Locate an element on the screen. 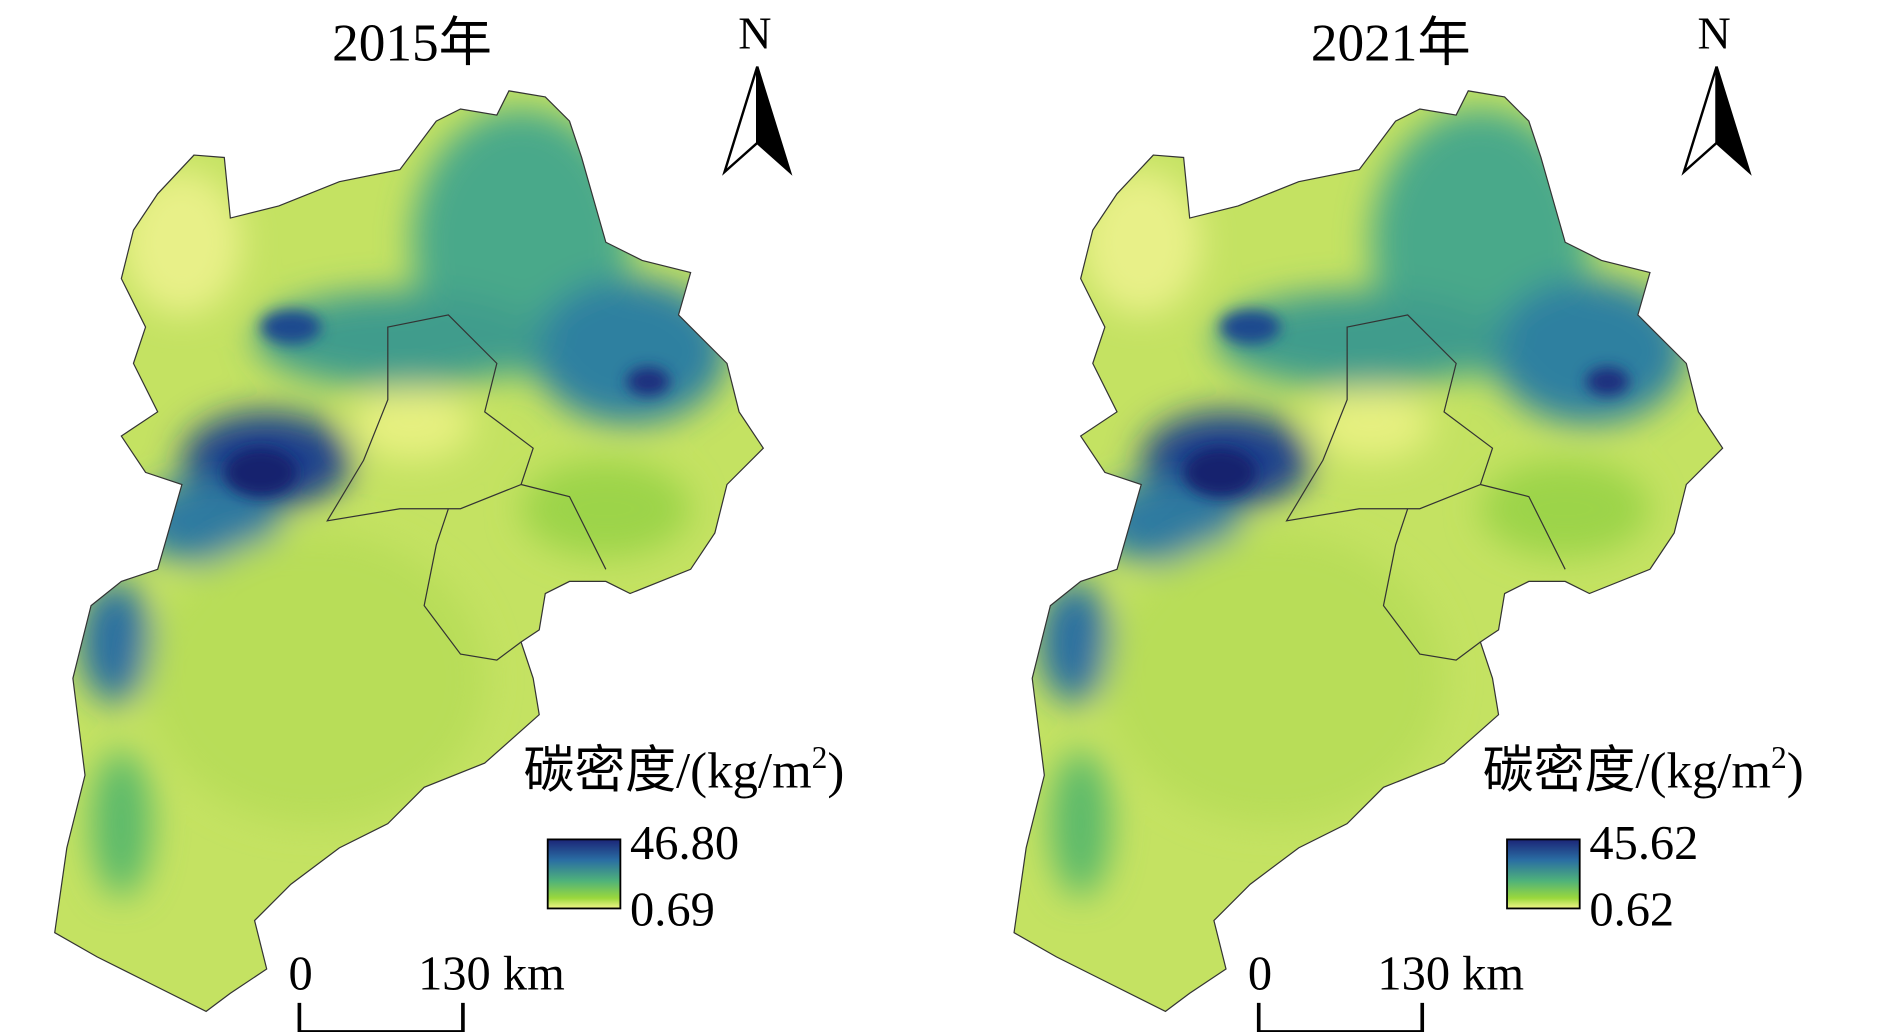 The width and height of the screenshot is (1890, 1032). panel-title: 2021年 is located at coordinates (1391, 43).